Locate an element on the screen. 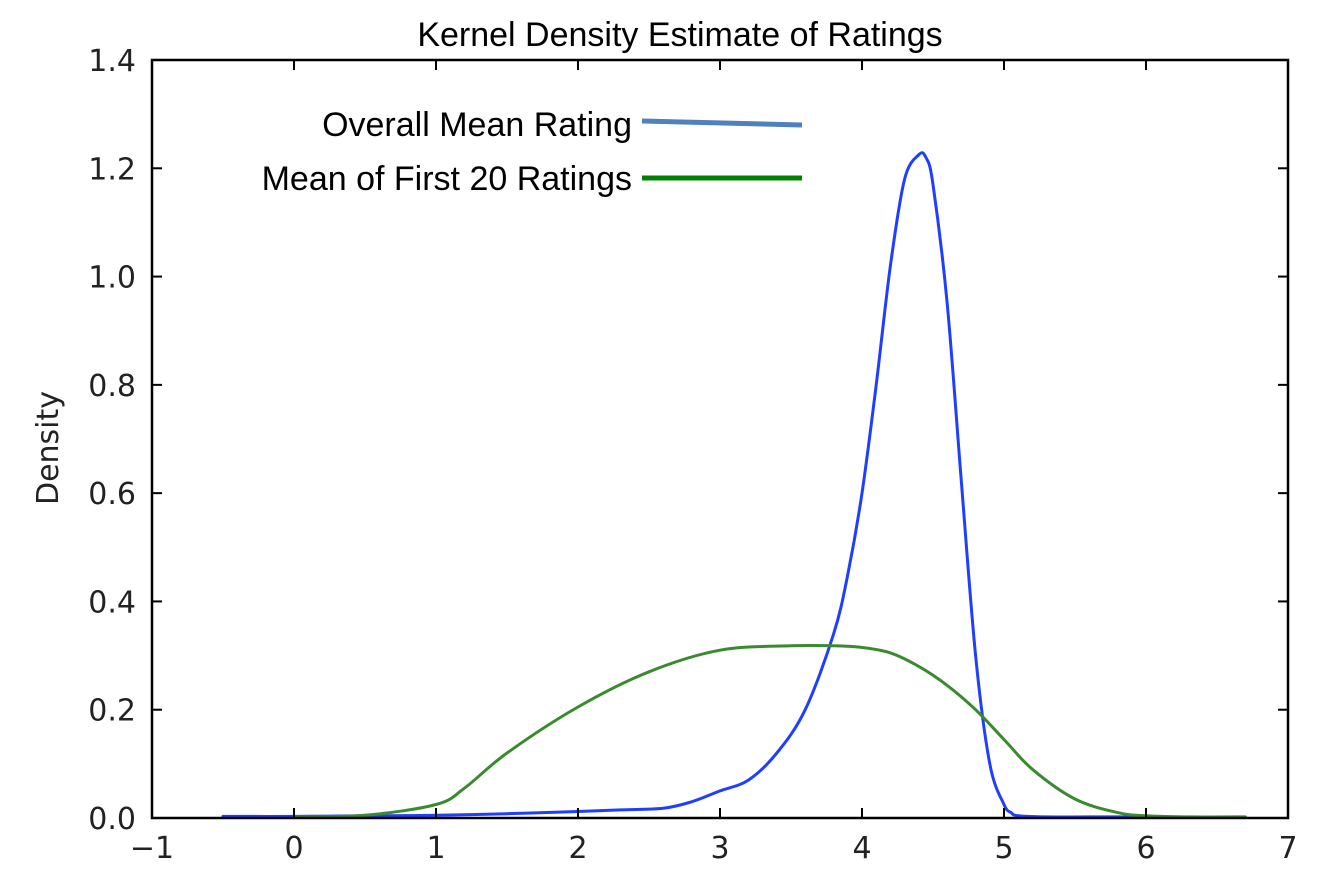 The image size is (1324, 884). x-tick-label: −1 is located at coordinates (152, 848).